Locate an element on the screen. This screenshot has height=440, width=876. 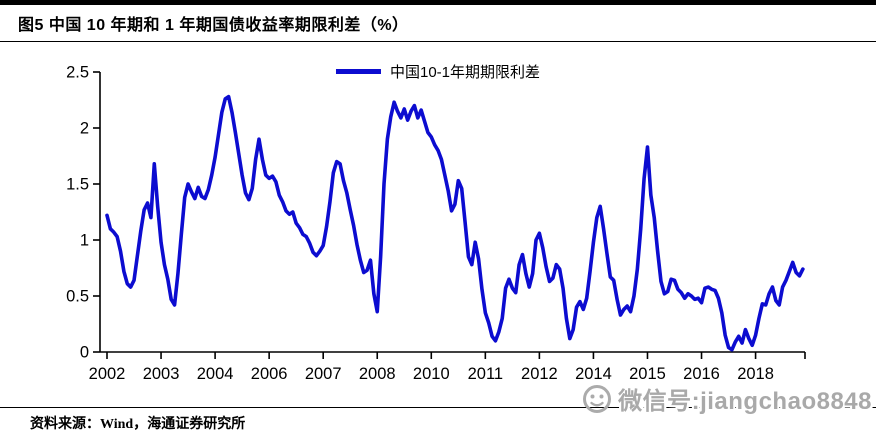
x-axis-tick-label: 2016 is located at coordinates (701, 374).